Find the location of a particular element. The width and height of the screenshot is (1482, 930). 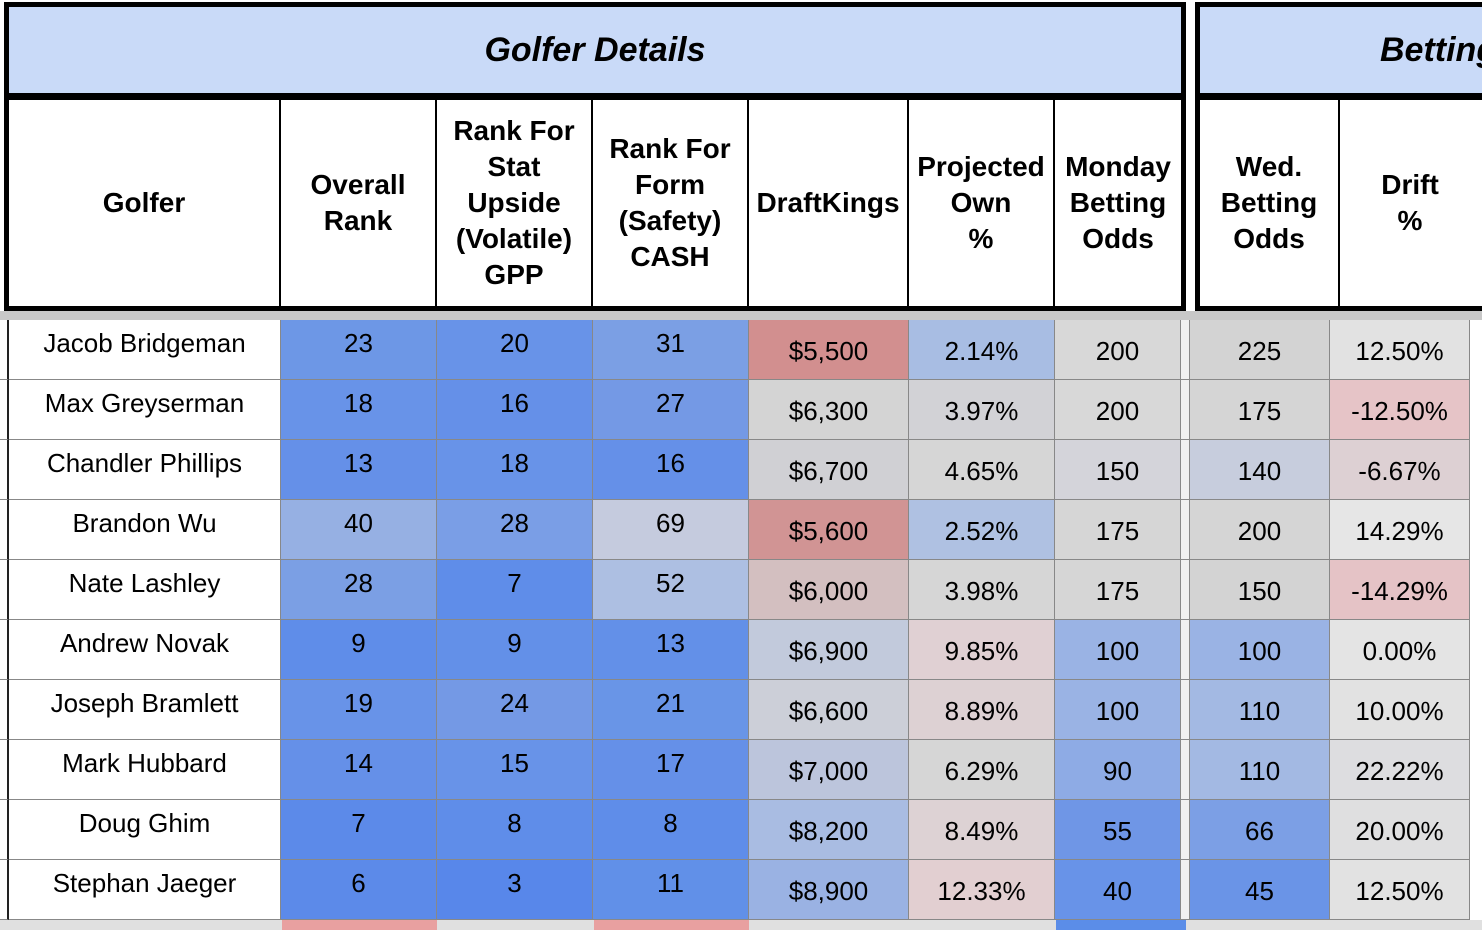

drift-cell: 14.29% is located at coordinates (1400, 530).